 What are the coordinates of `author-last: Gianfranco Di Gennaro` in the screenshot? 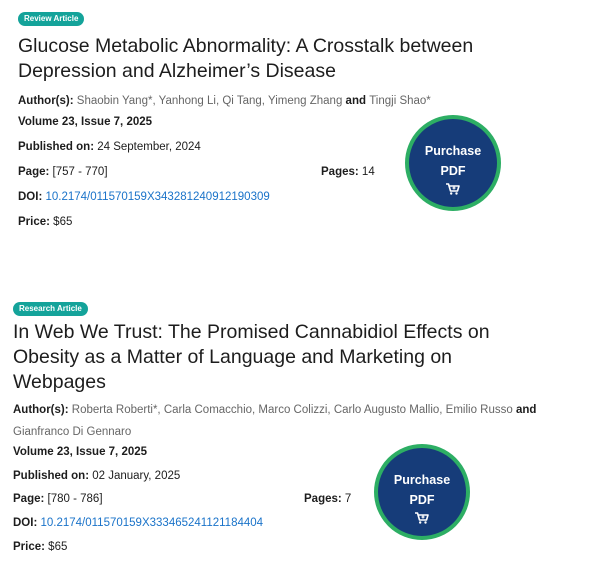 It's located at (72, 432).